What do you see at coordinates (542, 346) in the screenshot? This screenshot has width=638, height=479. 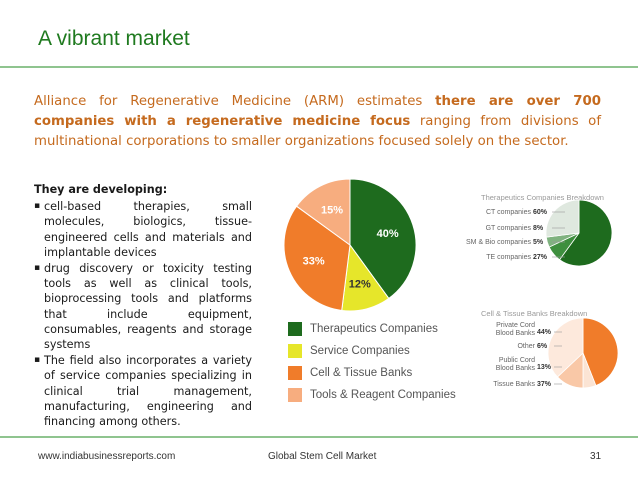 I see `breakdown-value: 6%` at bounding box center [542, 346].